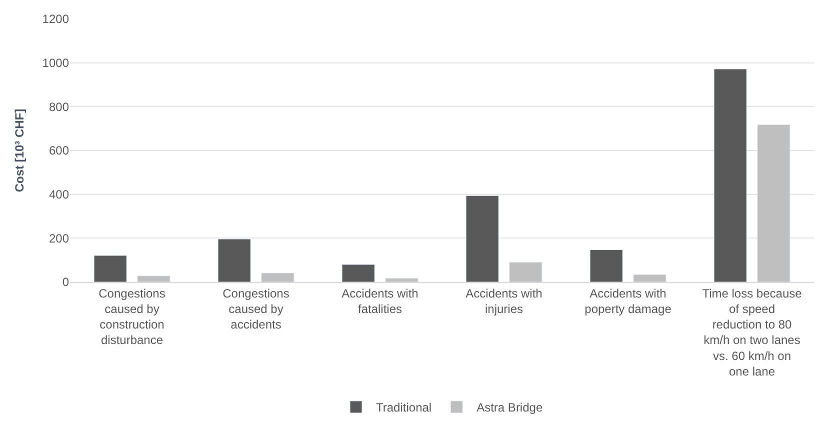 Image resolution: width=834 pixels, height=433 pixels. I want to click on y-tick-label: 800, so click(59, 107).